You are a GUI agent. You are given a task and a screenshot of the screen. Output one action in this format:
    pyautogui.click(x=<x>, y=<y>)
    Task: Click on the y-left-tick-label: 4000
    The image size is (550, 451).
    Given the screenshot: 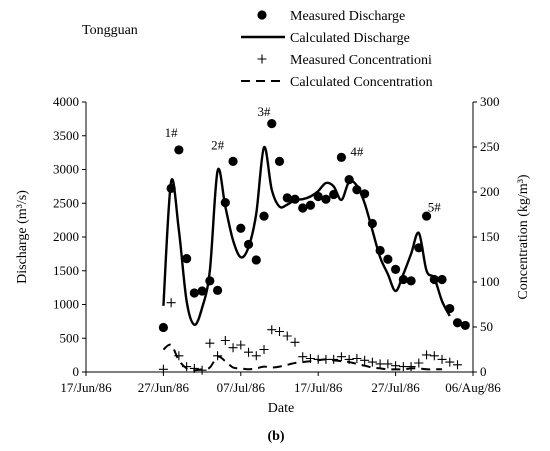 What is the action you would take?
    pyautogui.click(x=66, y=101)
    